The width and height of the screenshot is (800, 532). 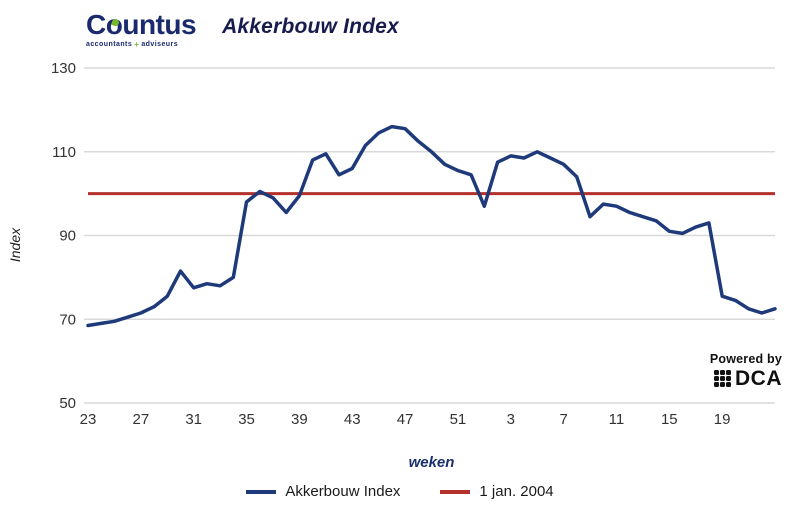 What do you see at coordinates (310, 26) in the screenshot?
I see `page-title: Akkerbouw Index` at bounding box center [310, 26].